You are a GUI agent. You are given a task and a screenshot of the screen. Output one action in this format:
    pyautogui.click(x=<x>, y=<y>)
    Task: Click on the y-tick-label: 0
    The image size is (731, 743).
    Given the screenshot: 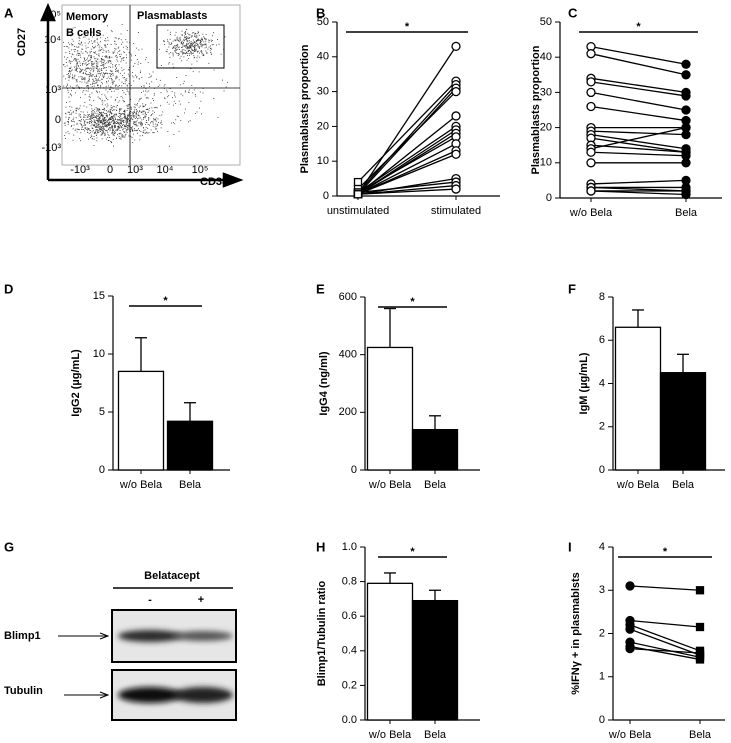 What is the action you would take?
    pyautogui.click(x=602, y=720)
    